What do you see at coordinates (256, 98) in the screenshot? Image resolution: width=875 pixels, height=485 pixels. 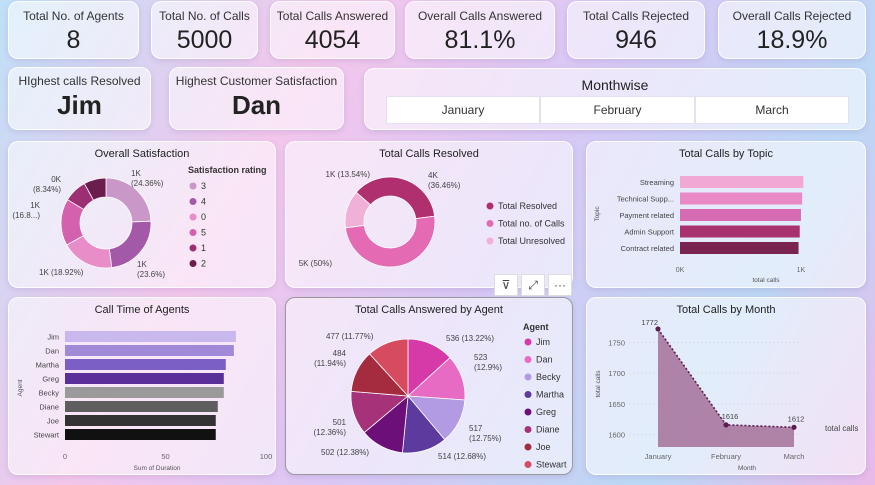 I see `highlight-card-satisfaction: Highest Customer Satisfaction Dan` at bounding box center [256, 98].